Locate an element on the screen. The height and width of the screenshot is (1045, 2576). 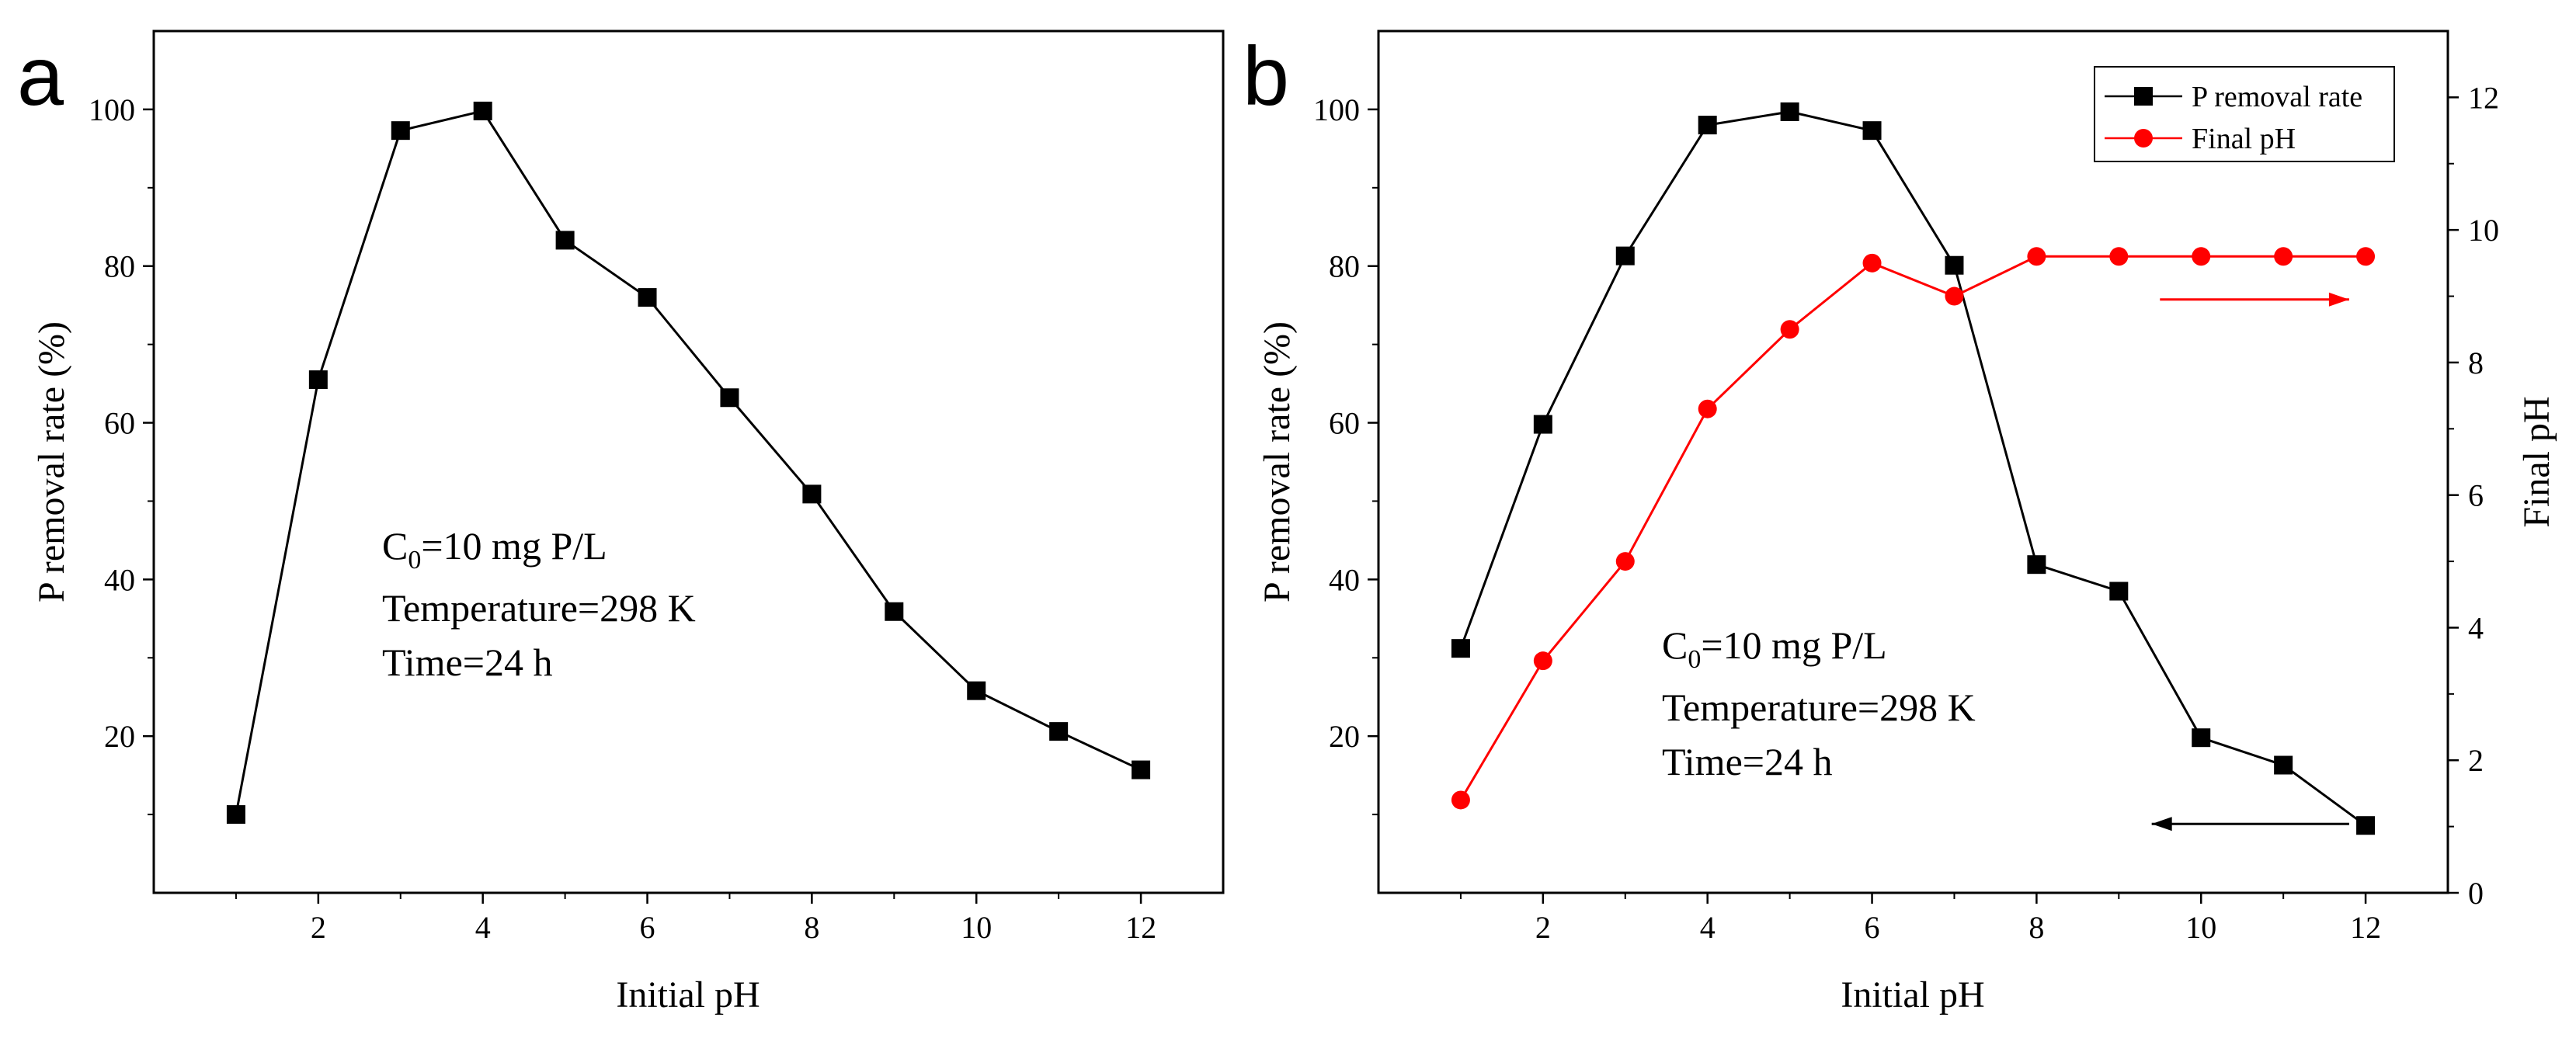
panel-a-annotation: C0=10 mg P/L Temperature=298 K Time=24 h is located at coordinates (539, 604).